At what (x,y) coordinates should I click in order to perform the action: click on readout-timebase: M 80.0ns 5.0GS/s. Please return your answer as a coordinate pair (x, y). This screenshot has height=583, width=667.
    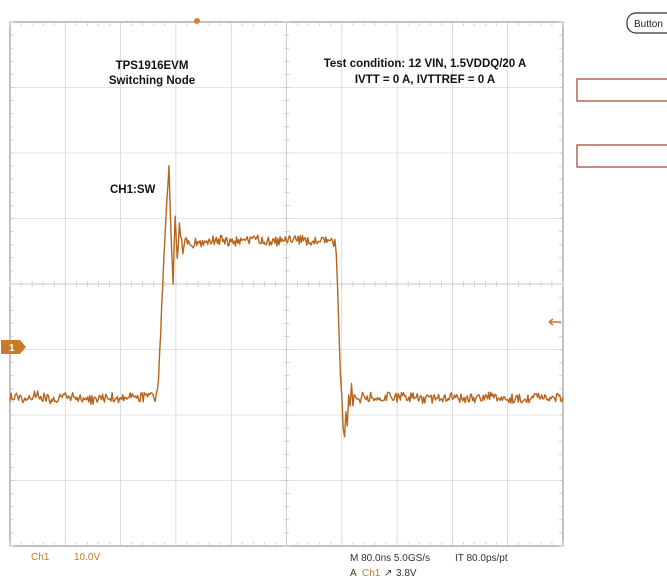
    Looking at the image, I should click on (390, 558).